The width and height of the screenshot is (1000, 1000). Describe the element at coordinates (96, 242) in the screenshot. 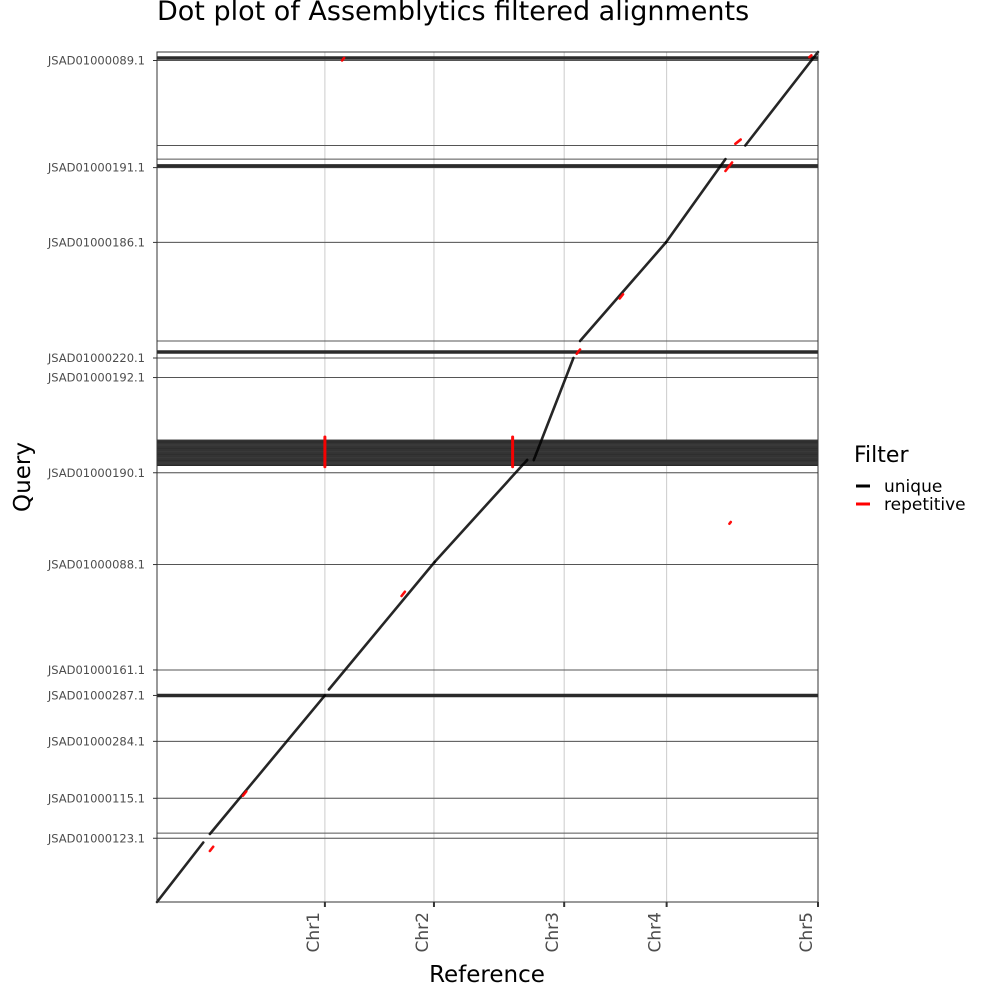

I see `y-tick-label: JSAD01000186.1` at that location.